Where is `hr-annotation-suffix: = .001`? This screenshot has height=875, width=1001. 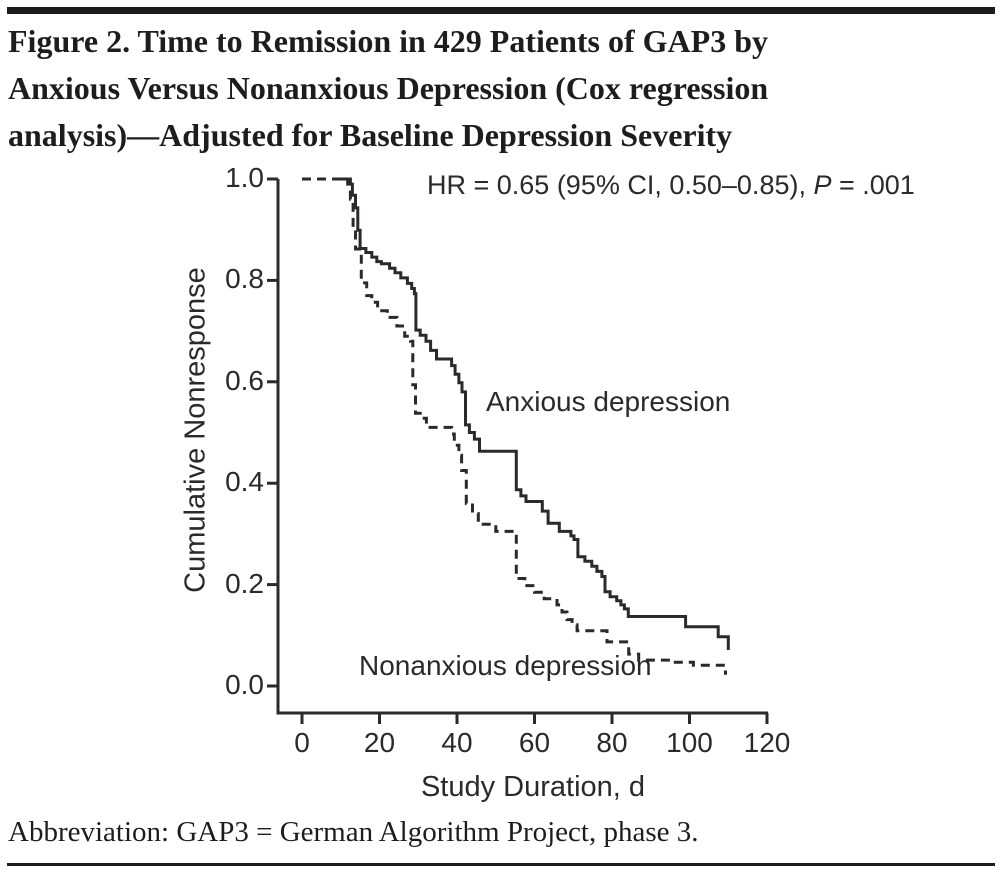
hr-annotation-suffix: = .001 is located at coordinates (873, 185).